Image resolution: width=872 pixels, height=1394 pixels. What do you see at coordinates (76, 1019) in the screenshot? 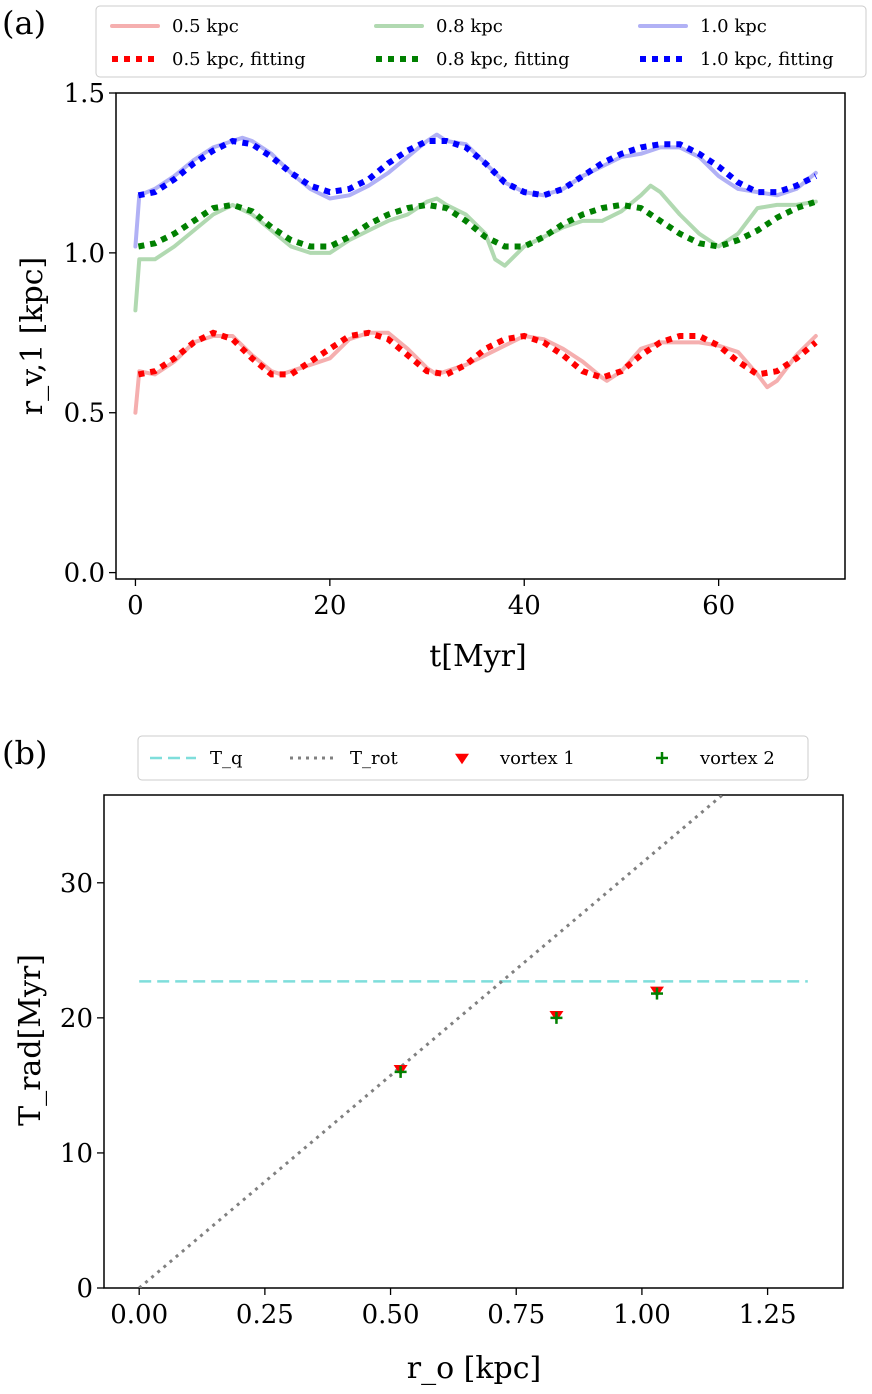
I see `panel-b-y-tick-label-2: 20` at bounding box center [76, 1019].